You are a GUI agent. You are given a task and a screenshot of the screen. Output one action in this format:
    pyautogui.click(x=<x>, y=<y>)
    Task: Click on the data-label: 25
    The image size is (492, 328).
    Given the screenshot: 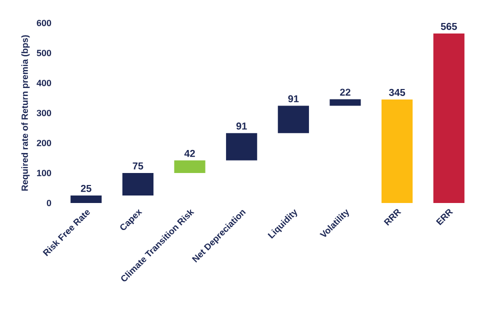 What is the action you would take?
    pyautogui.click(x=86, y=188)
    